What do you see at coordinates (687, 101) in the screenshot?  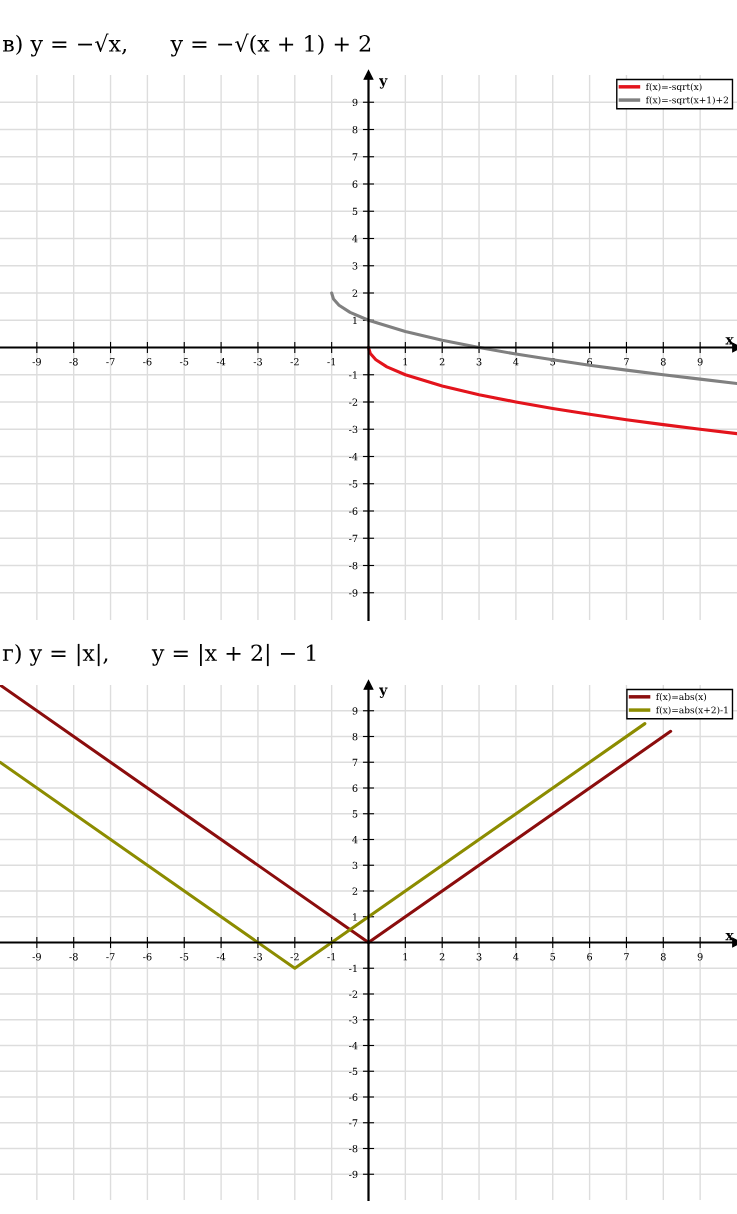 I see `legend-label: f(x)=-sqrt(x+1)+2` at bounding box center [687, 101].